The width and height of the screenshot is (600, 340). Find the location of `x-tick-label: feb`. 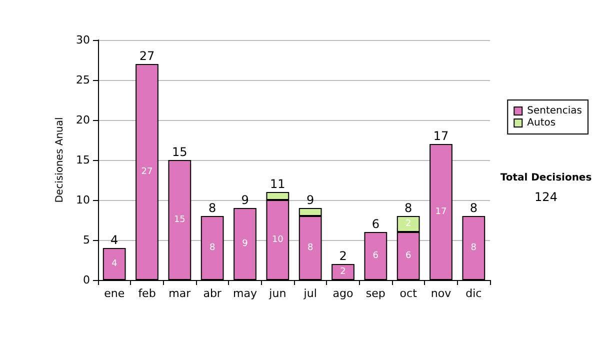

x-tick-label: feb is located at coordinates (147, 293).